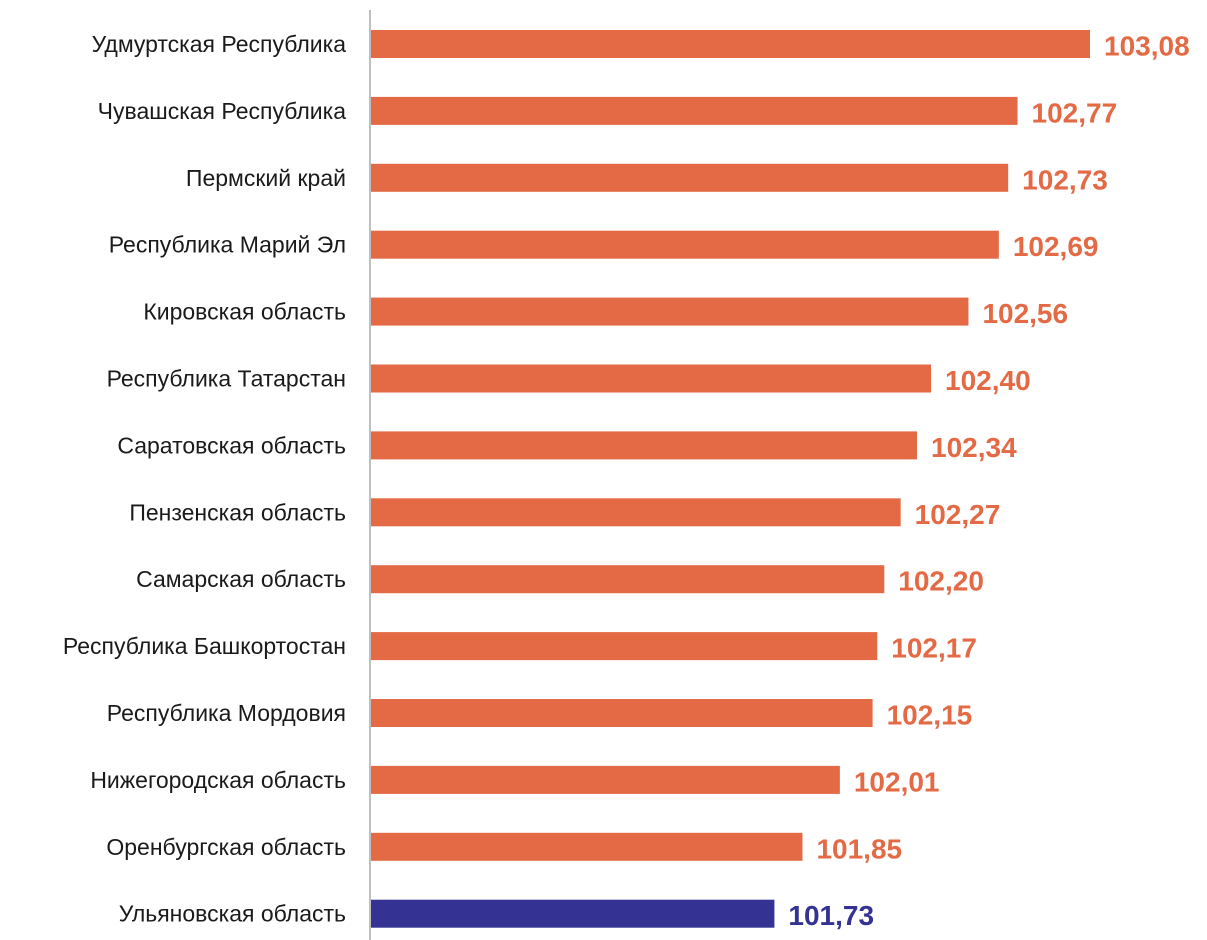 The image size is (1207, 940). Describe the element at coordinates (988, 380) in the screenshot. I see `value-label-5: 102,40` at that location.